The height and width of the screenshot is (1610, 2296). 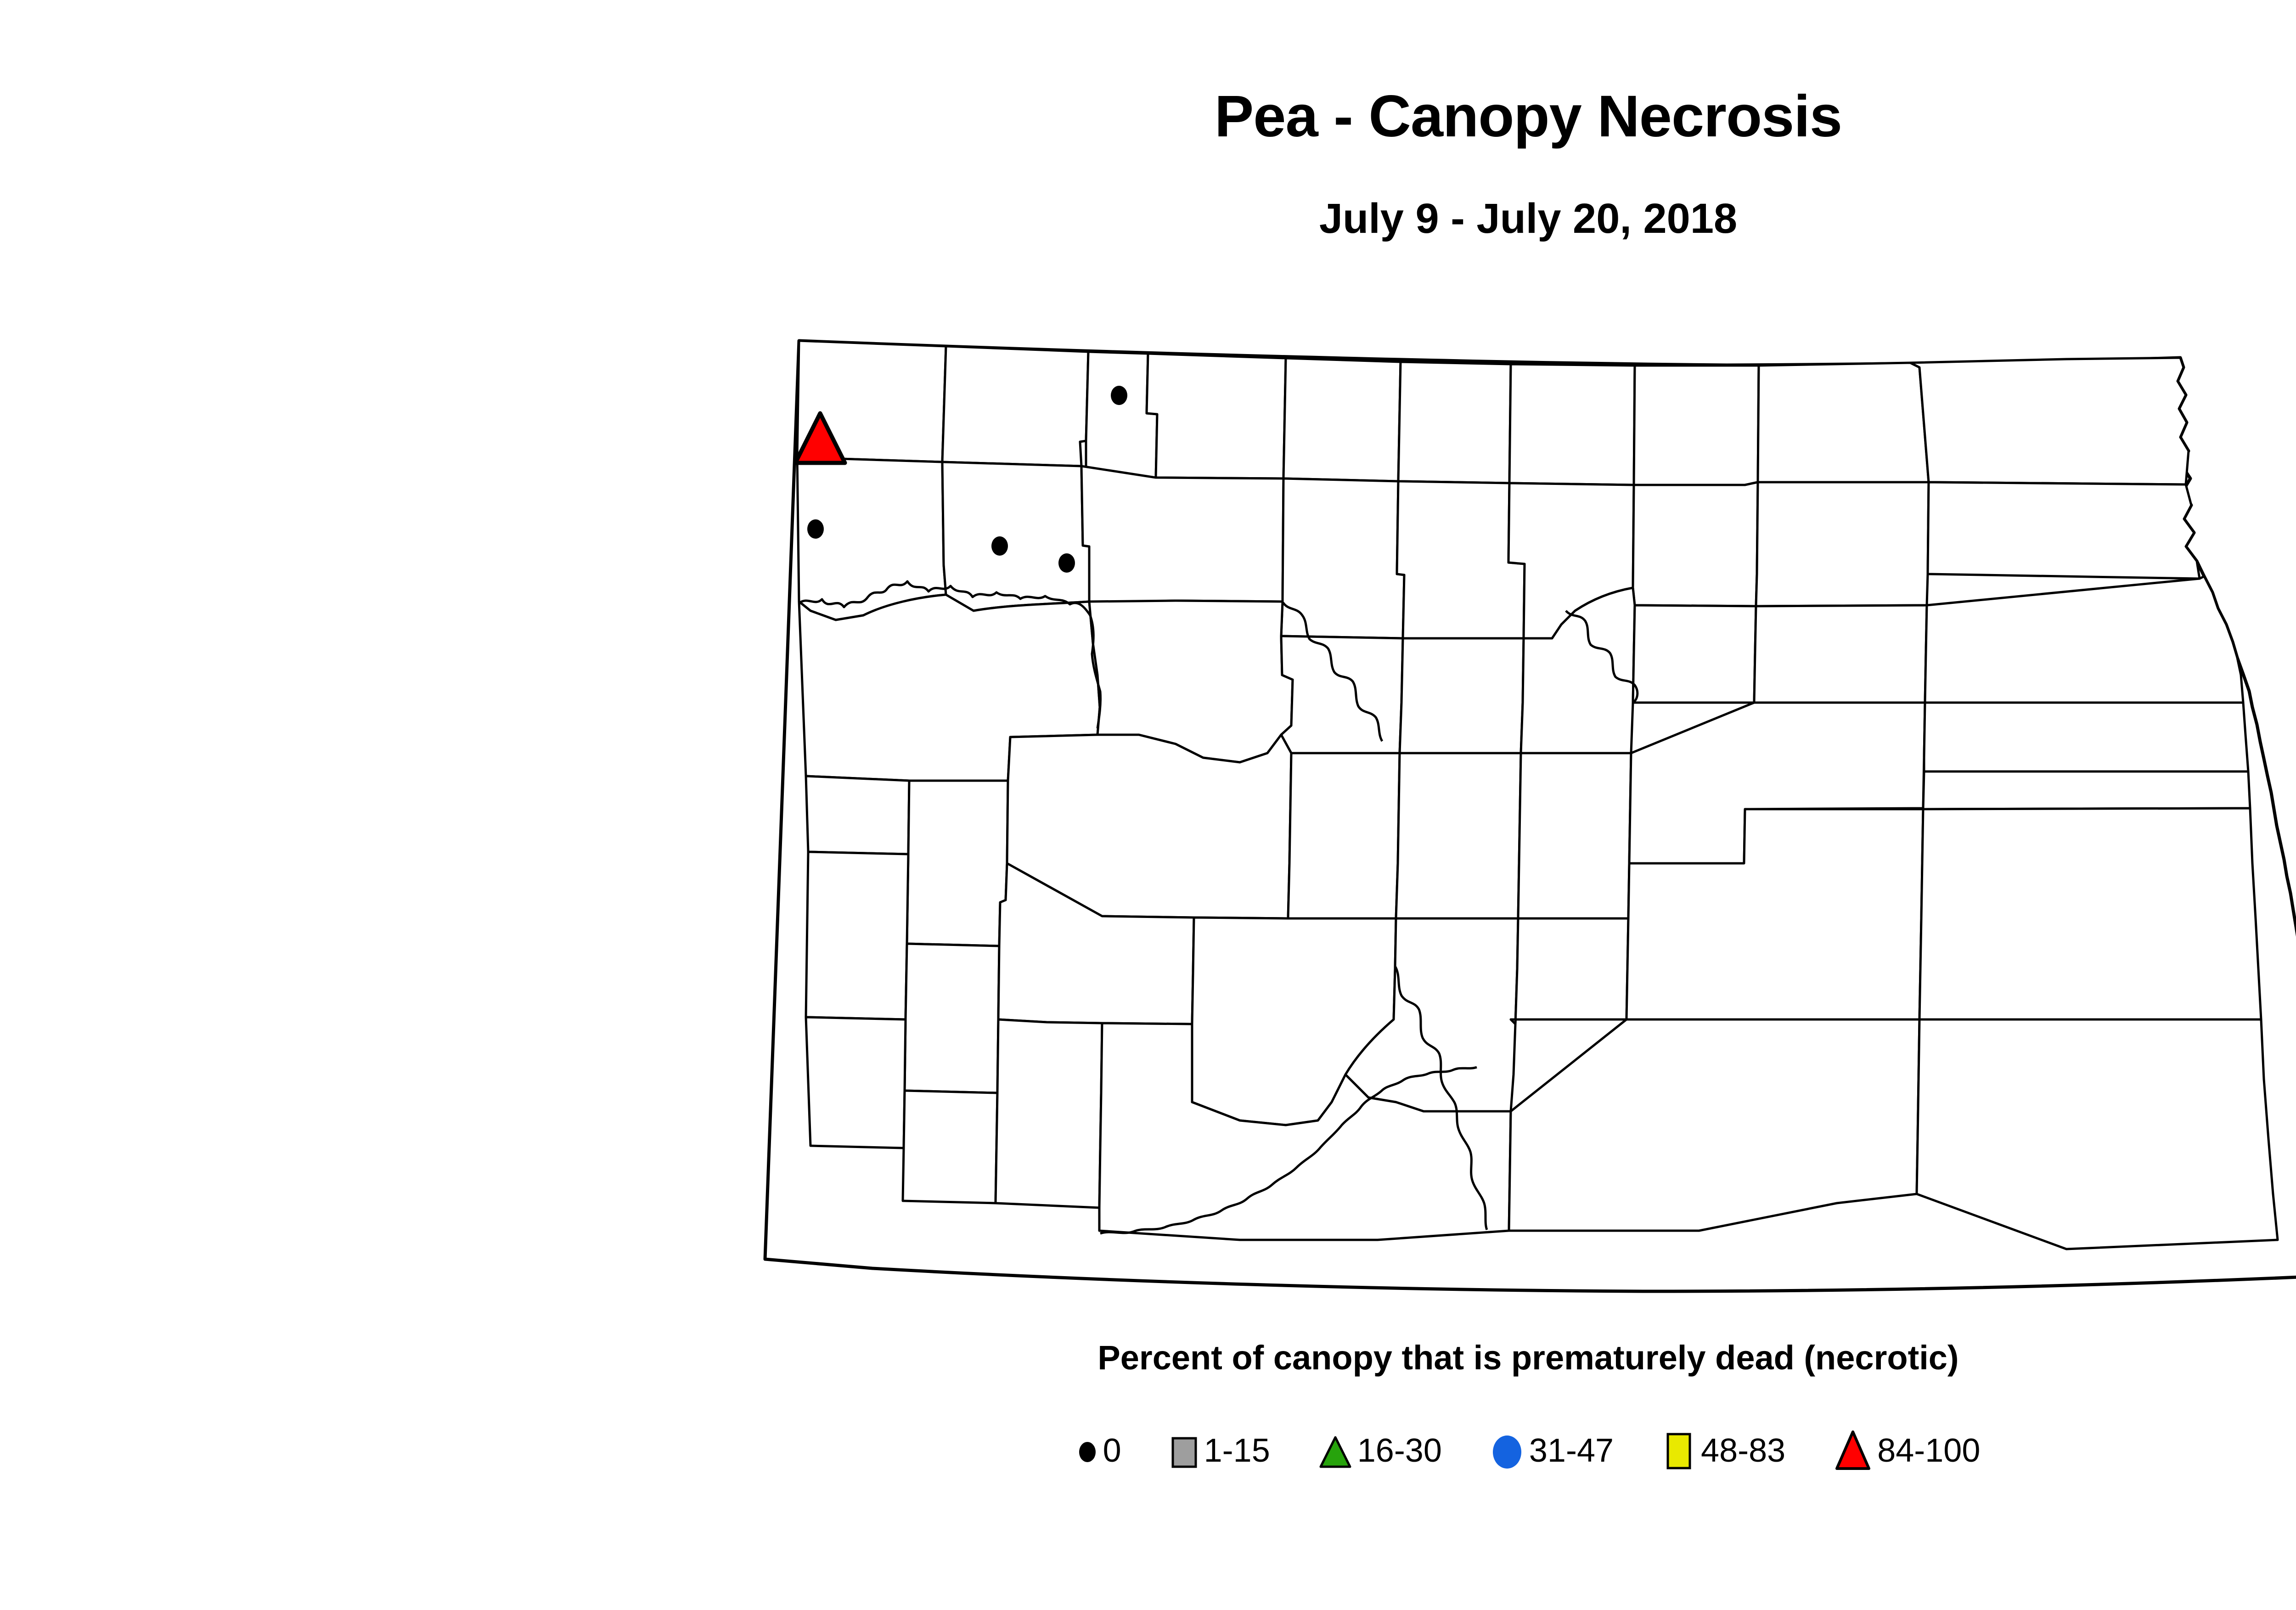 What do you see at coordinates (1441, 1097) in the screenshot?
I see `missouri-river-south` at bounding box center [1441, 1097].